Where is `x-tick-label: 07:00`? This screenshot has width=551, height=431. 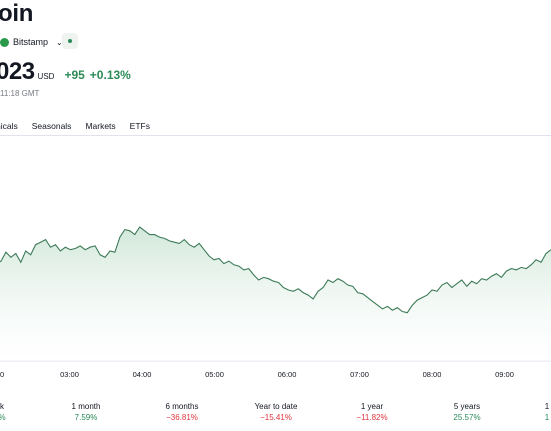 x-tick-label: 07:00 is located at coordinates (359, 374).